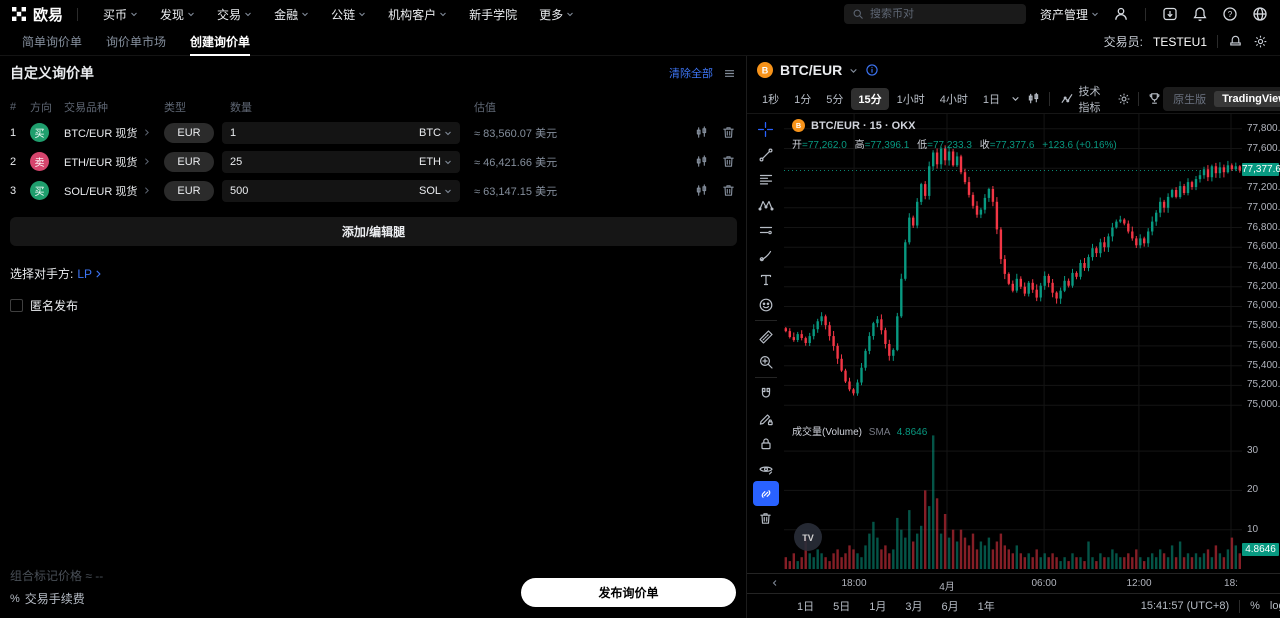 The height and width of the screenshot is (618, 1280). What do you see at coordinates (16, 305) in the screenshot?
I see `anonymous-checkbox` at bounding box center [16, 305].